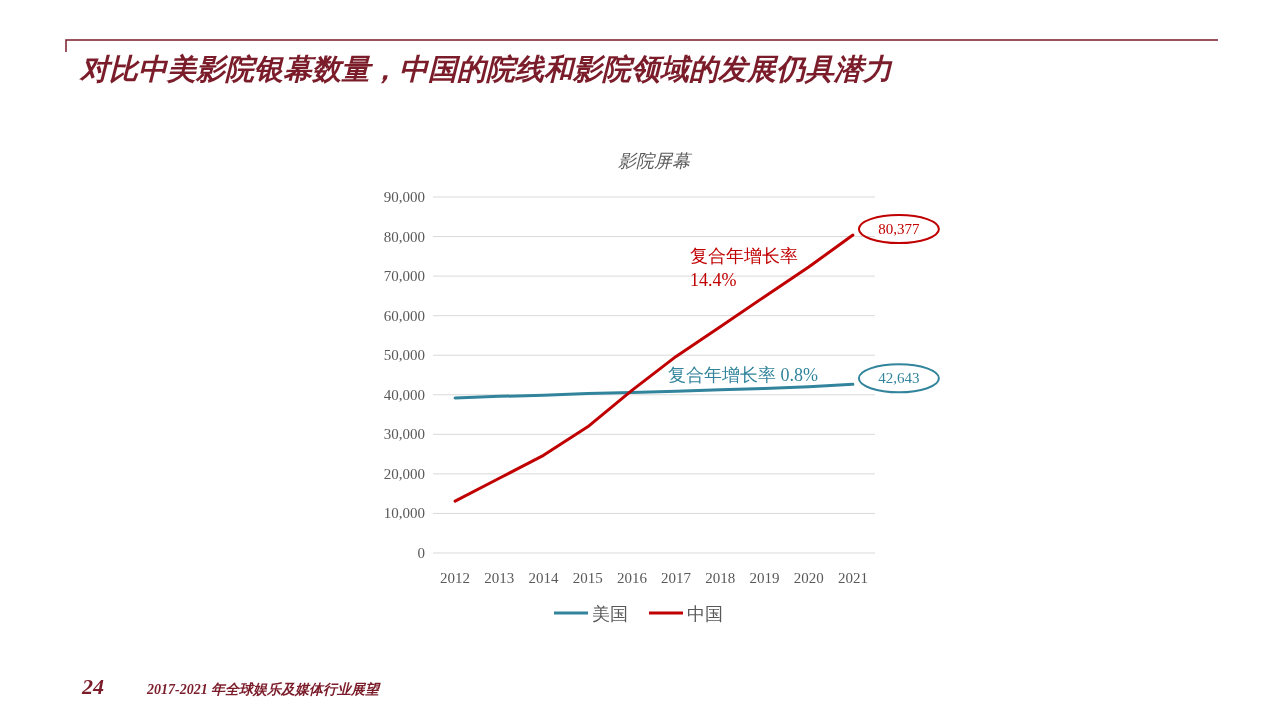 Image resolution: width=1280 pixels, height=720 pixels. What do you see at coordinates (499, 578) in the screenshot?
I see `x-tick-label: 2013` at bounding box center [499, 578].